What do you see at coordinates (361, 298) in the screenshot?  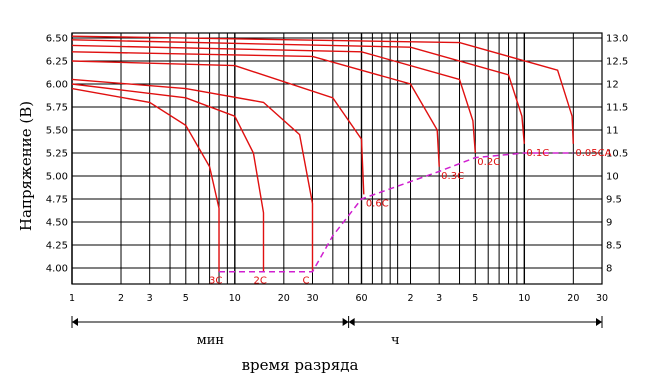 I see `x-tick: 60` at bounding box center [361, 298].